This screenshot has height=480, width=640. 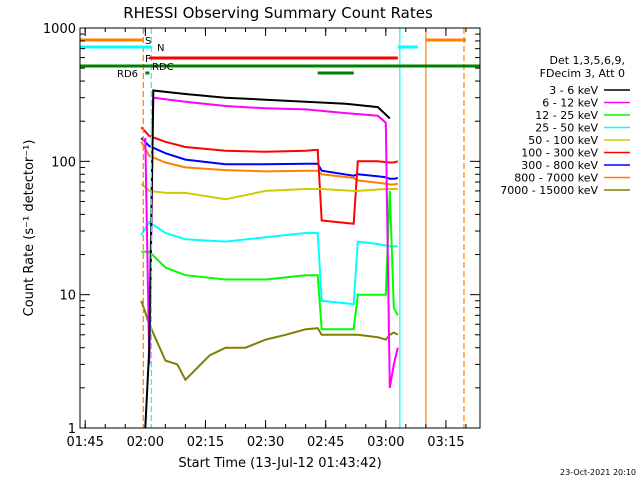 I want to click on y-tick-label: 10, so click(x=67, y=296).